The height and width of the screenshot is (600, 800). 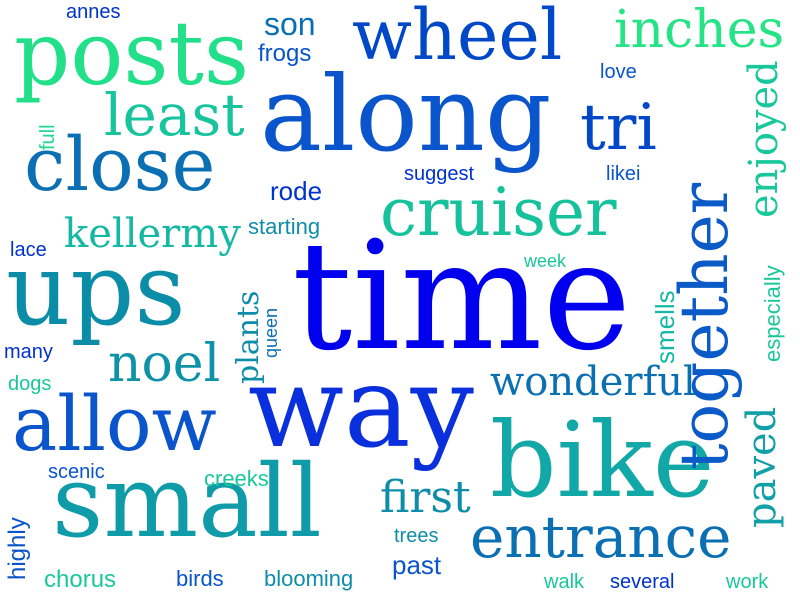 I want to click on word-annes: annes, so click(x=93, y=12).